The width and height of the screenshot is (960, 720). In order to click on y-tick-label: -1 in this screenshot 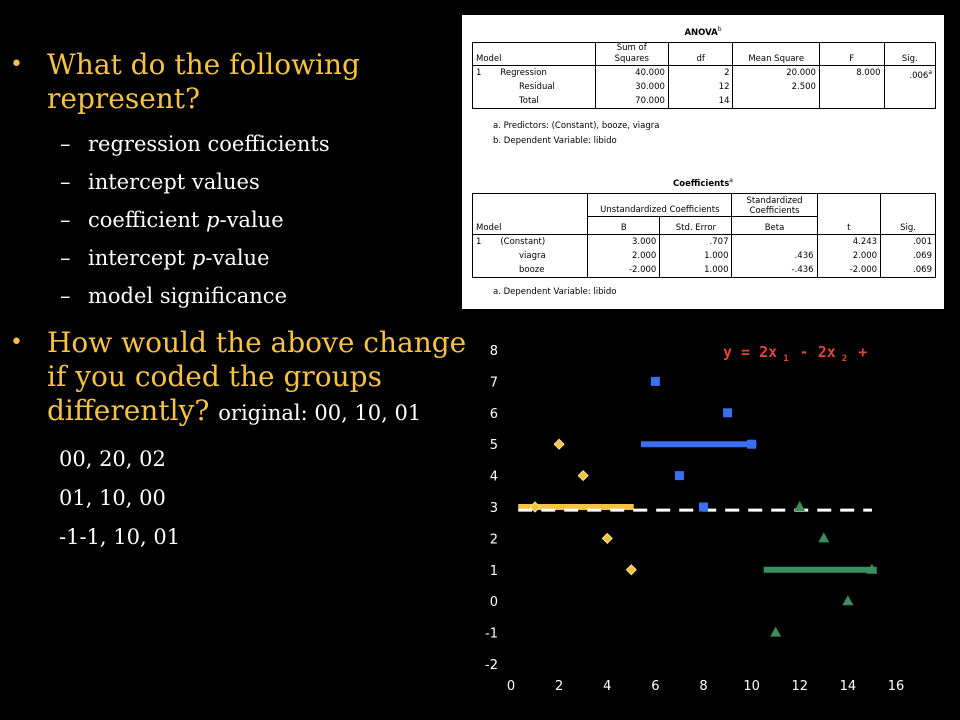, I will do `click(491, 634)`.